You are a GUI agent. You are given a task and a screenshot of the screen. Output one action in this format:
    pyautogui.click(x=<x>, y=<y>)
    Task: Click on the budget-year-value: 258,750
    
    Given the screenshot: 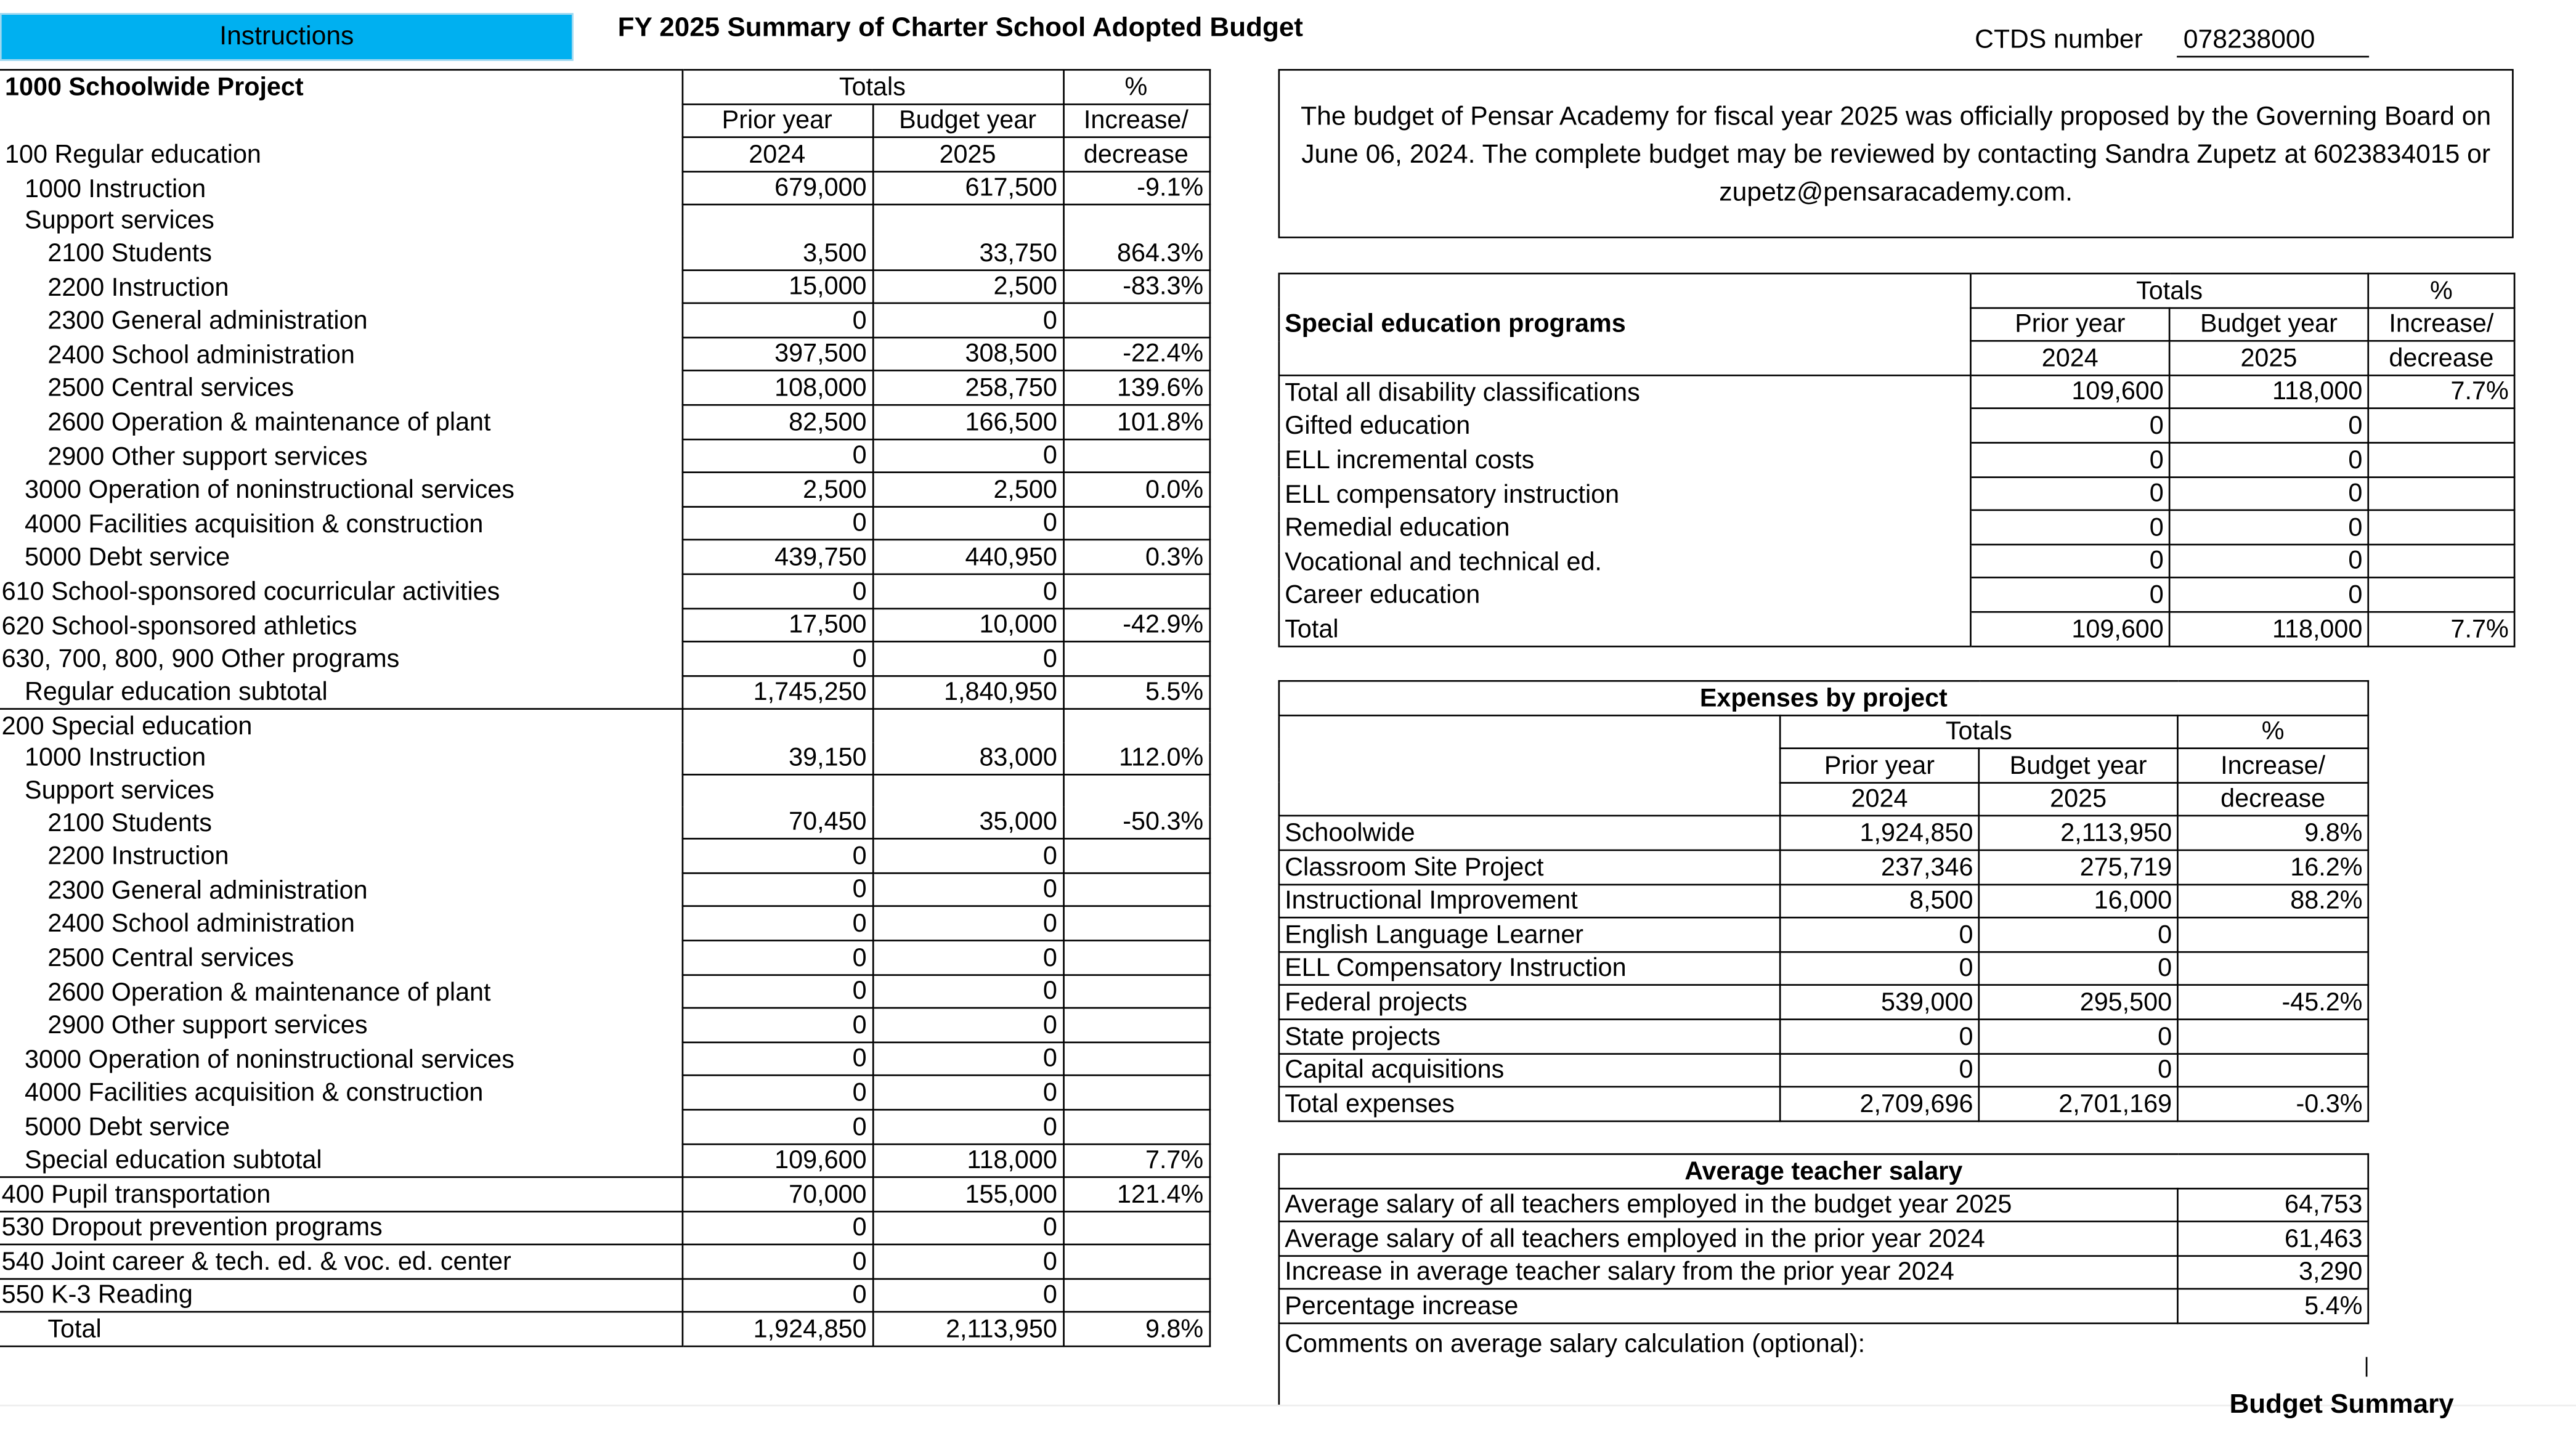 What is the action you would take?
    pyautogui.click(x=967, y=388)
    